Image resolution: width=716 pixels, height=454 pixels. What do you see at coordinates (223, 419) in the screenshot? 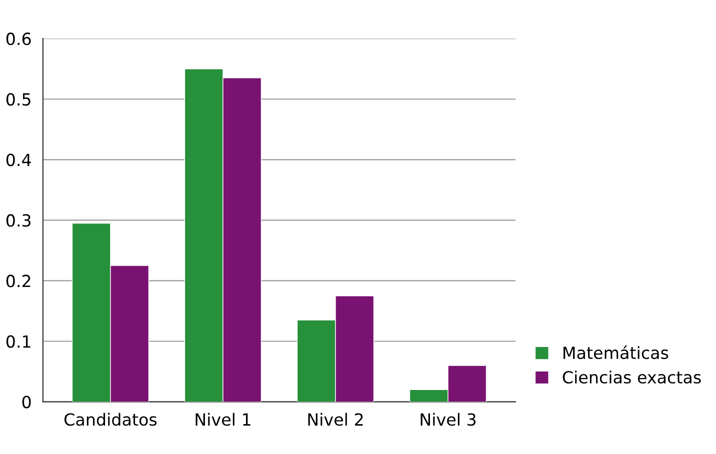
I see `x-tick-label: Nivel 1` at bounding box center [223, 419].